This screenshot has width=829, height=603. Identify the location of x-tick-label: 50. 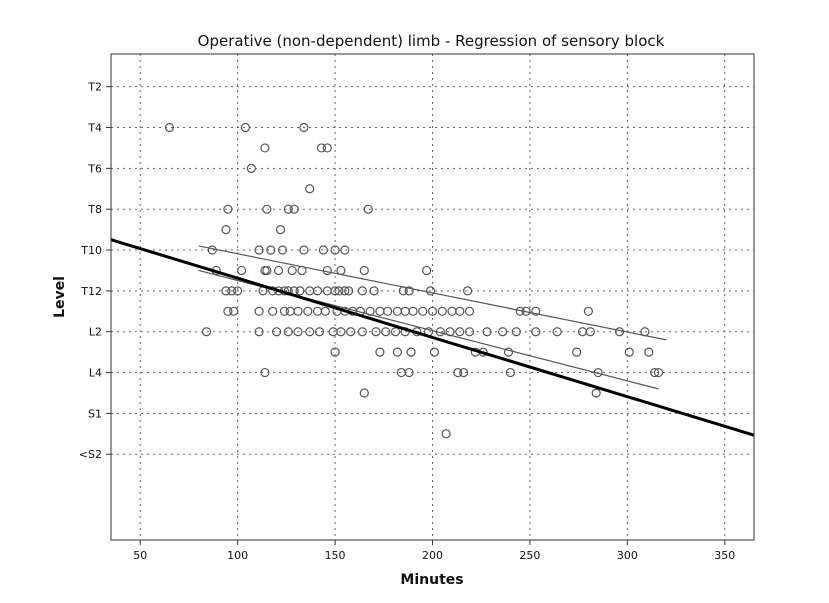
(140, 555).